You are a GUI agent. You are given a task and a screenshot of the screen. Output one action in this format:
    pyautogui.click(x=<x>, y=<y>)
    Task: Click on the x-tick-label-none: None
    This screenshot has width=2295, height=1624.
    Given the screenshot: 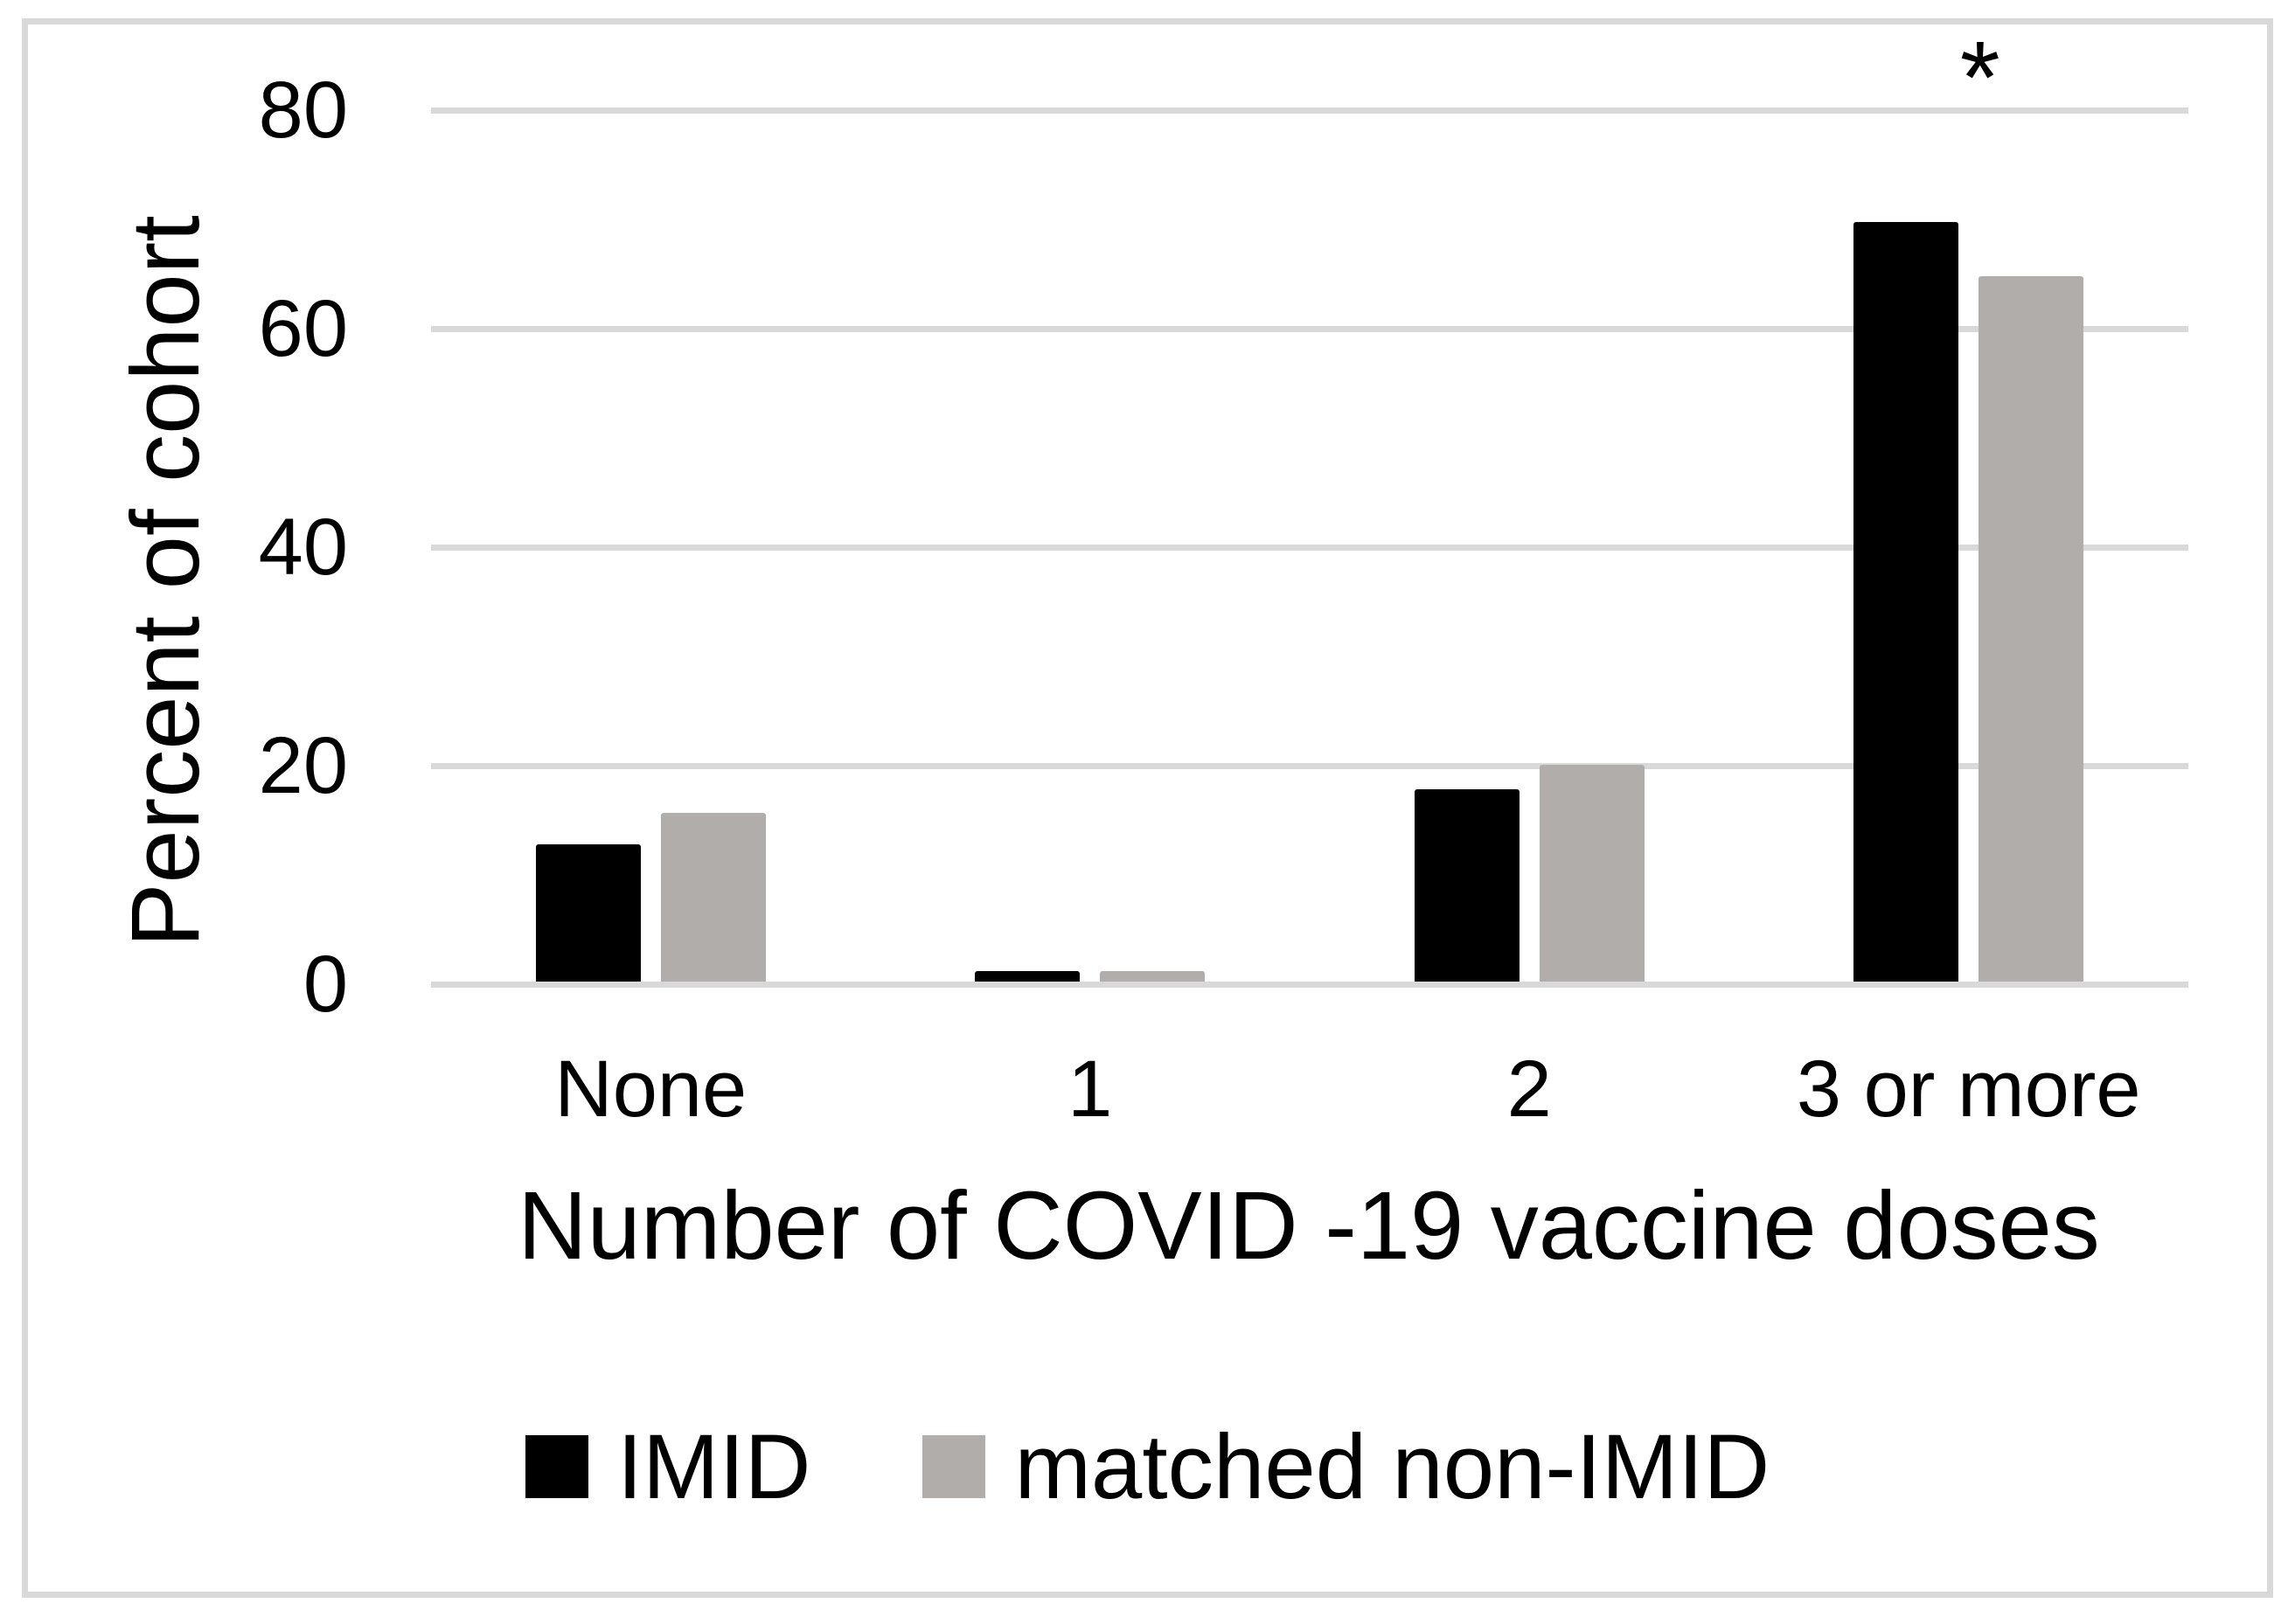 What is the action you would take?
    pyautogui.click(x=651, y=1089)
    